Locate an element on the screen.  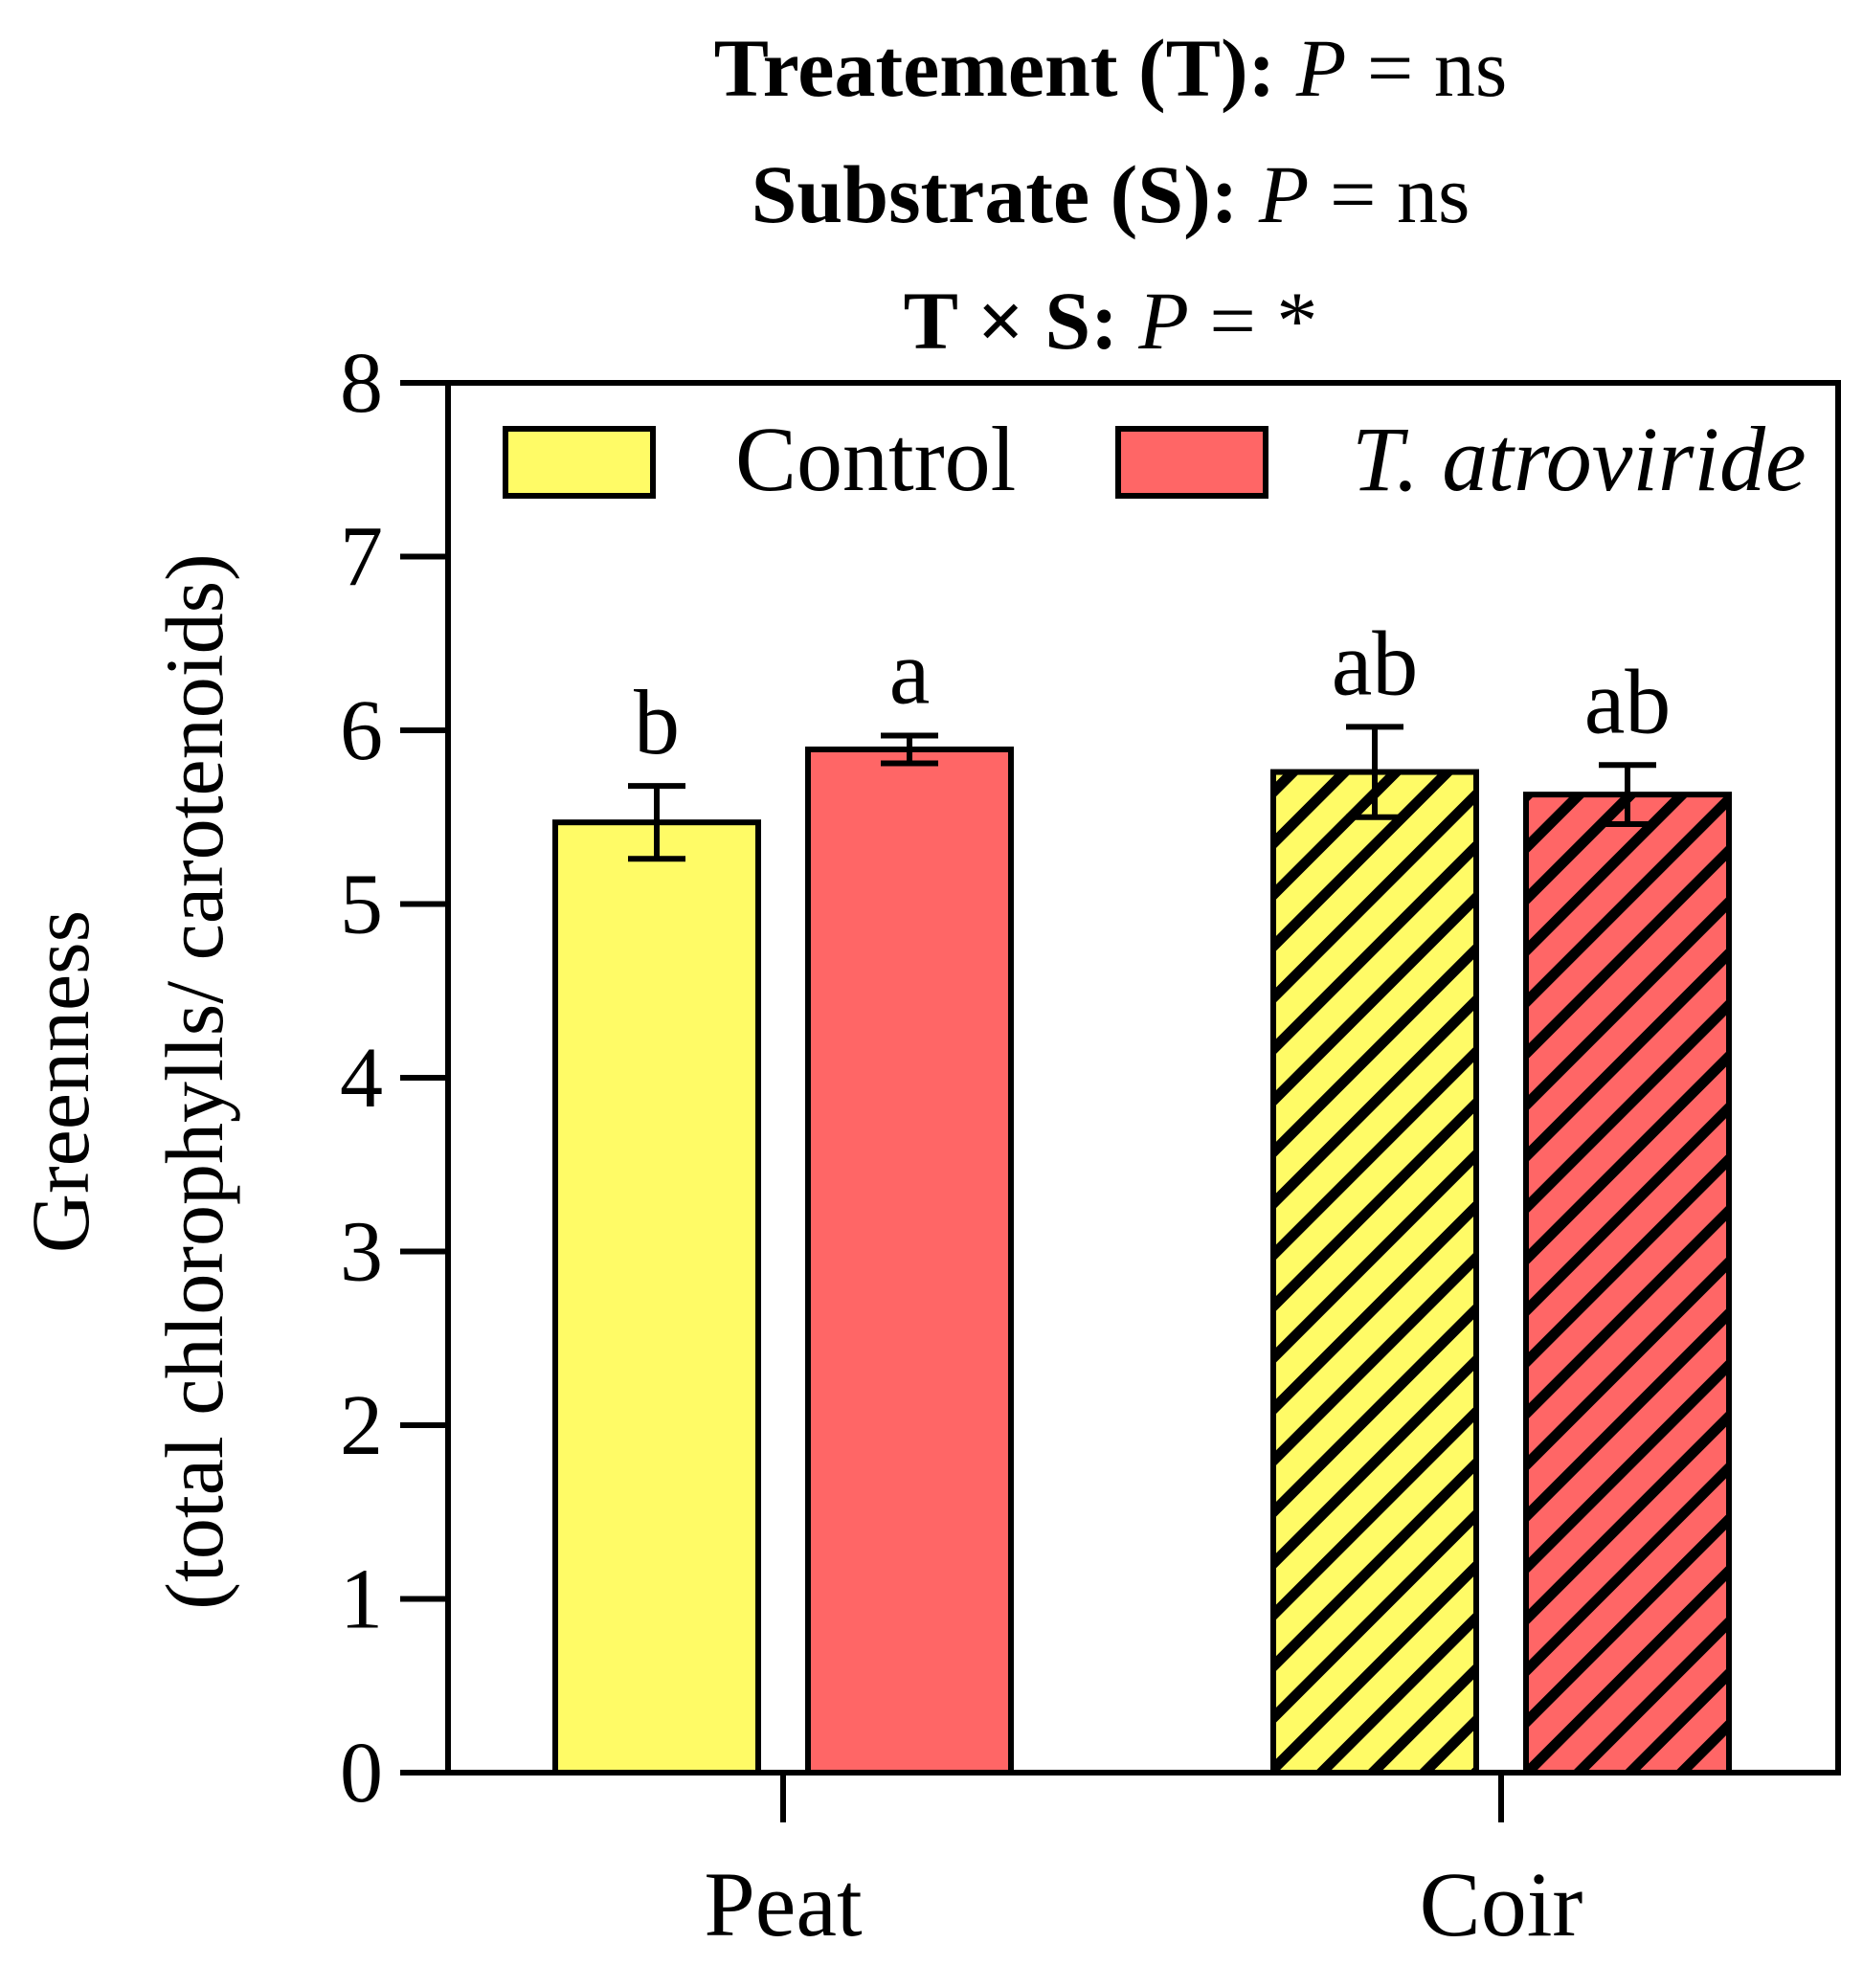
y-tick-label: 7 is located at coordinates (361, 557).